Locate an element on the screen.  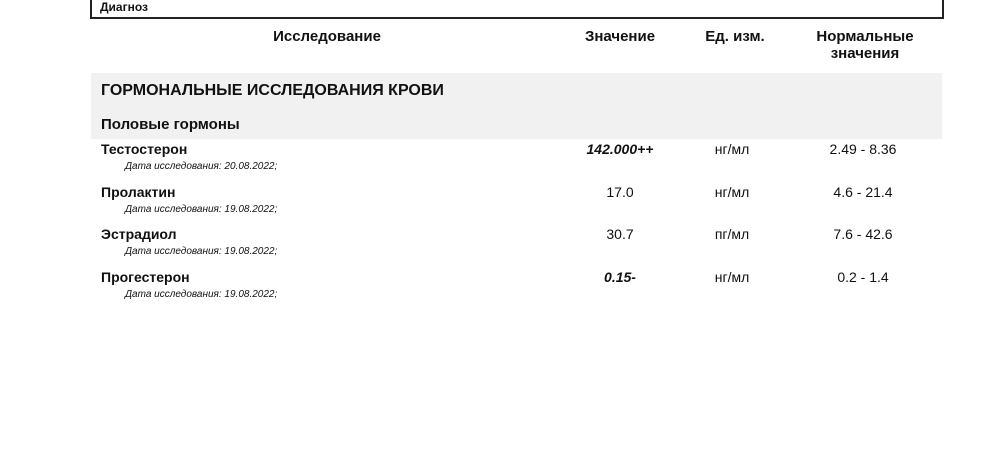
test-value: 142.000++ is located at coordinates (620, 149).